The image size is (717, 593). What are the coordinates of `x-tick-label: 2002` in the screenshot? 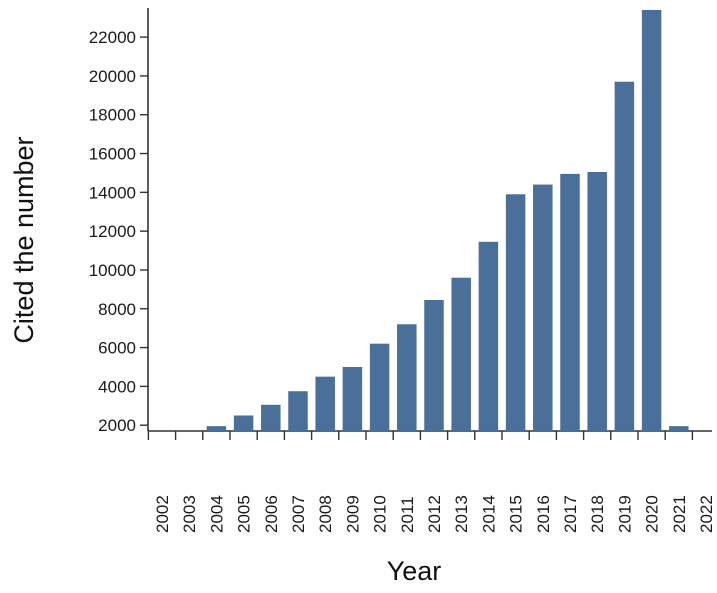 It's located at (162, 514).